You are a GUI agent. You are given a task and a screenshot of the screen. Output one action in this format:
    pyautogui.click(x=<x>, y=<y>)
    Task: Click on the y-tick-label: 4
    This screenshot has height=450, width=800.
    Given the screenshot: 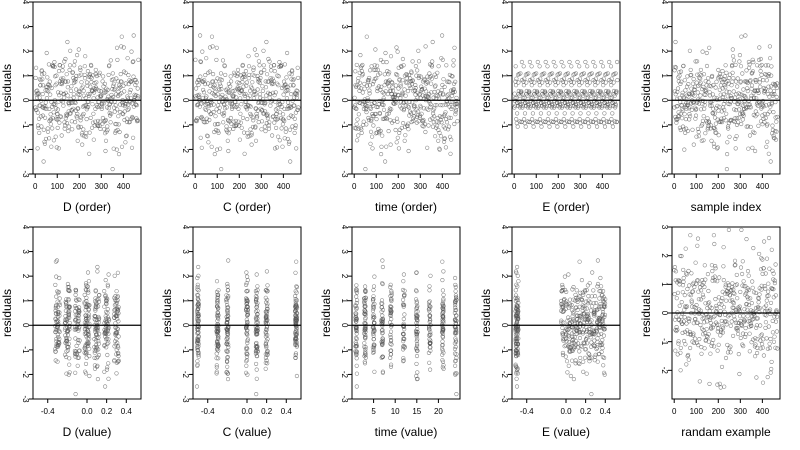 What is the action you would take?
    pyautogui.click(x=504, y=2)
    